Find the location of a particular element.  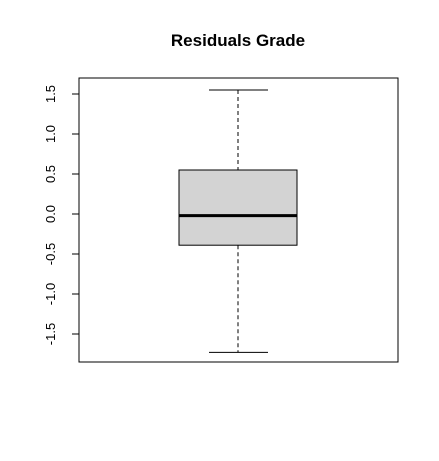

y-tick-label: 1.0 is located at coordinates (50, 134).